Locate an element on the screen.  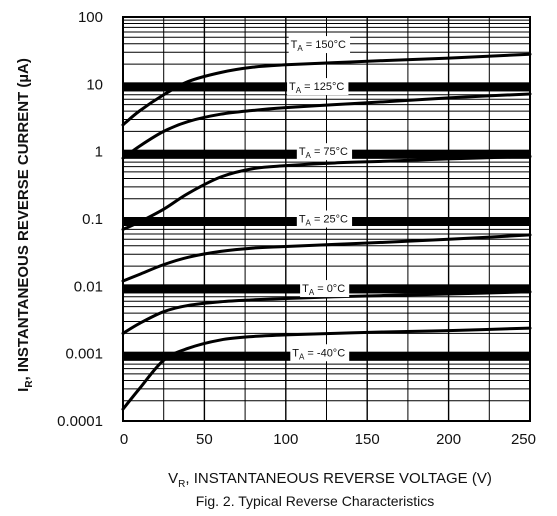
annotation-1: TA = 125°C is located at coordinates (318, 87).